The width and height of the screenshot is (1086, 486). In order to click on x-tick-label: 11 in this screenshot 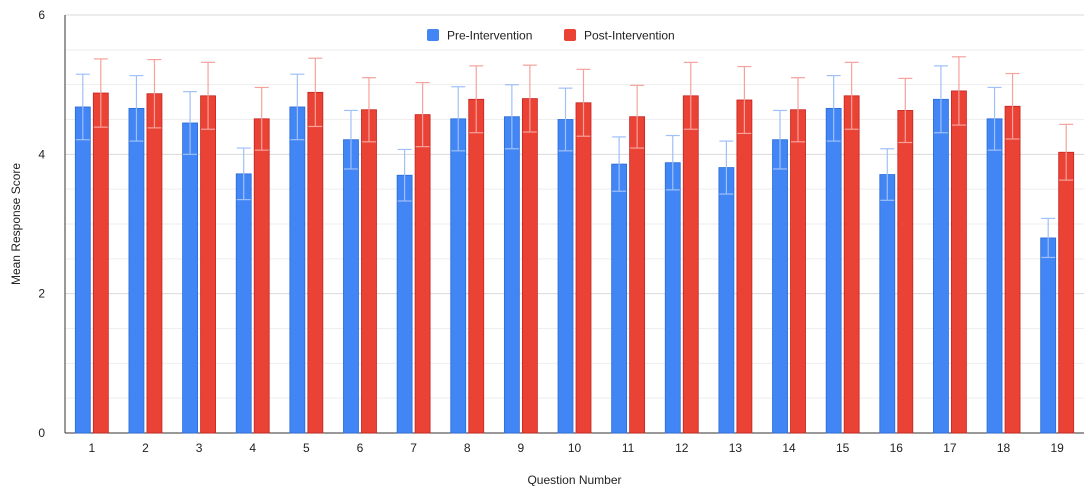, I will do `click(628, 448)`.